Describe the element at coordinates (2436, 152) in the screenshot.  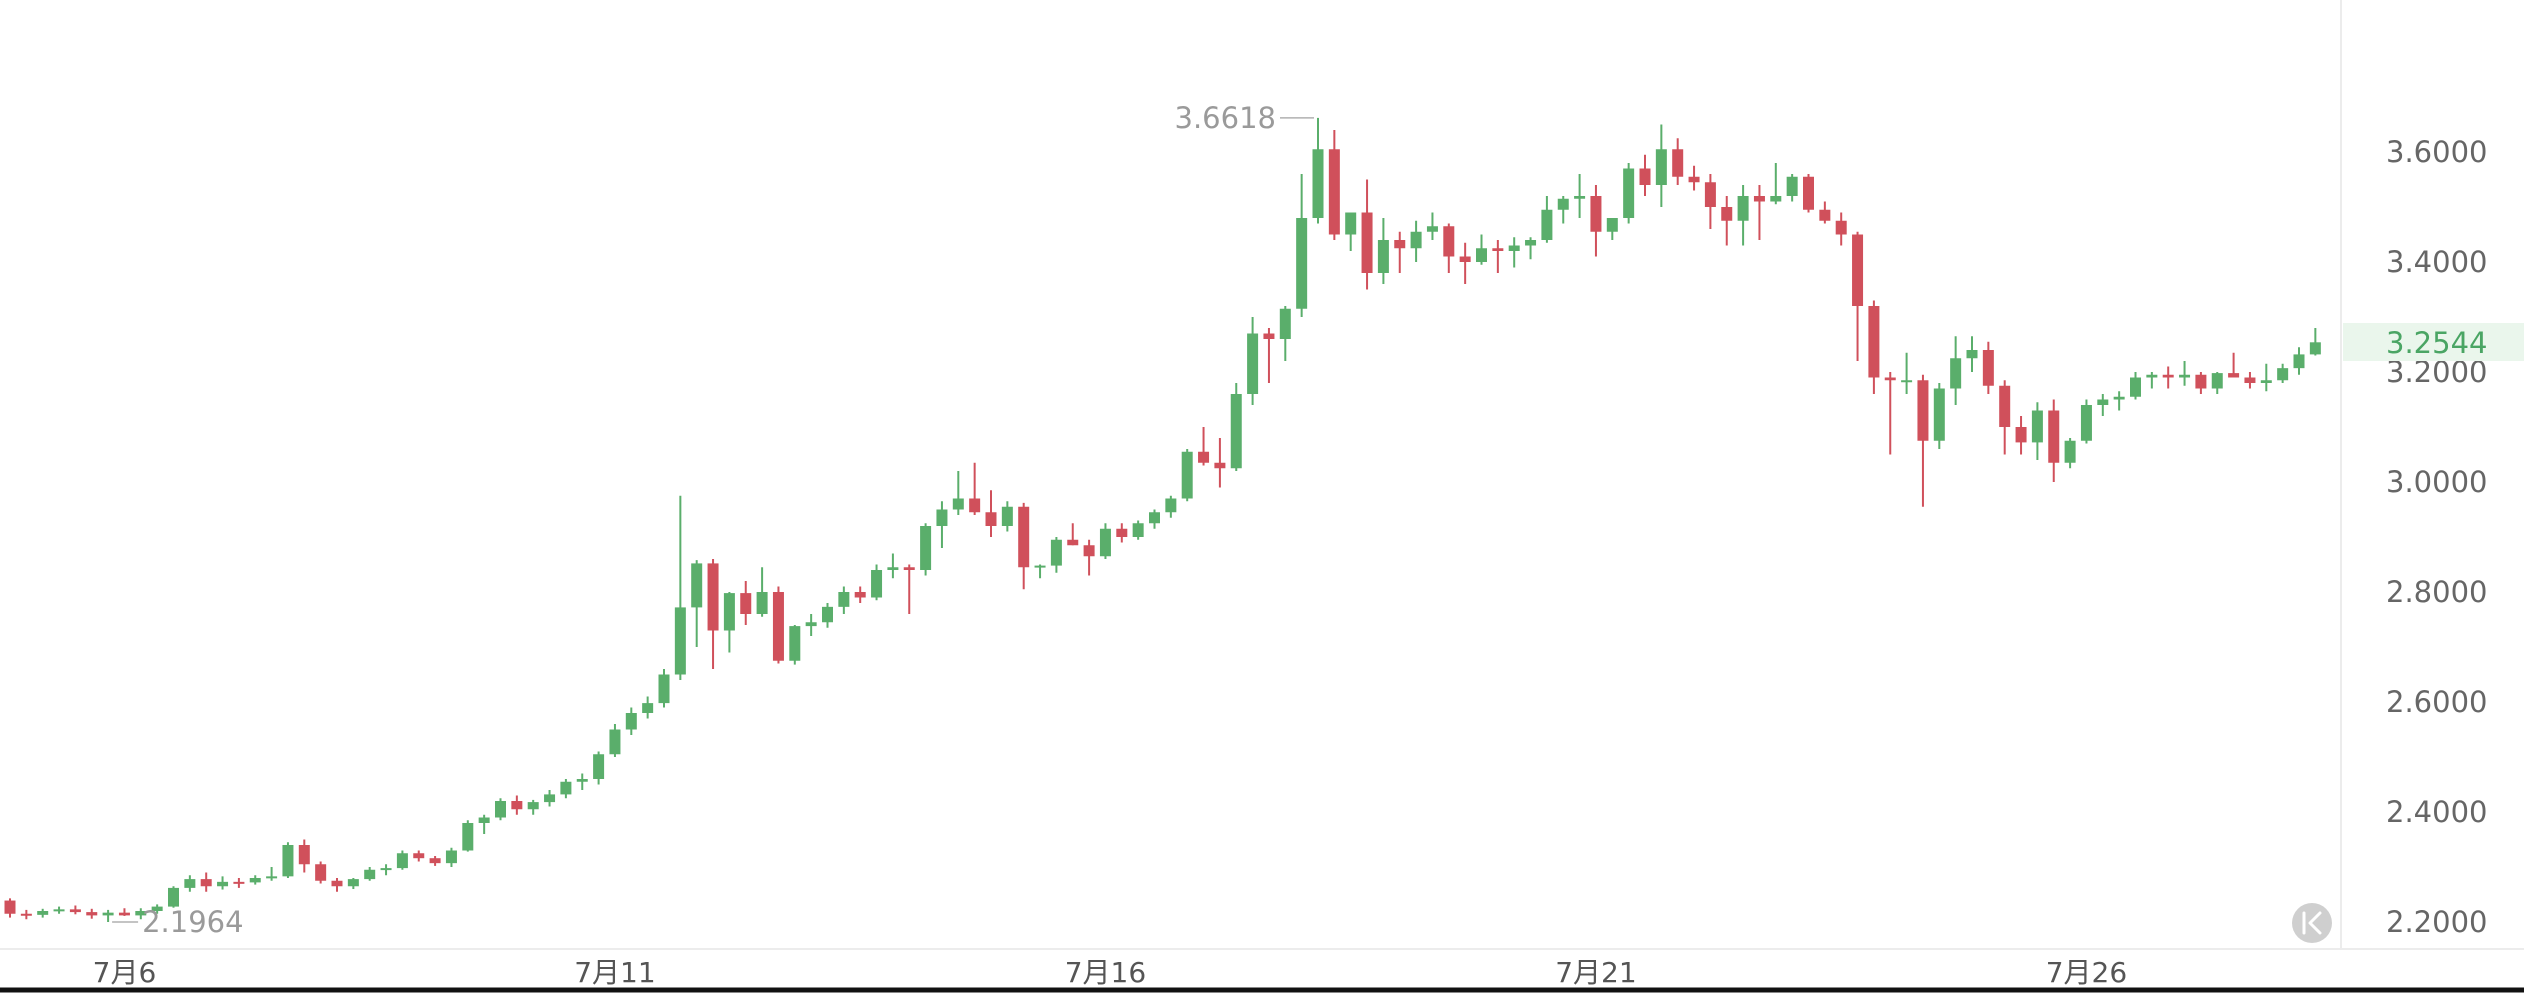
I see `price-tick-label: 3.6000` at that location.